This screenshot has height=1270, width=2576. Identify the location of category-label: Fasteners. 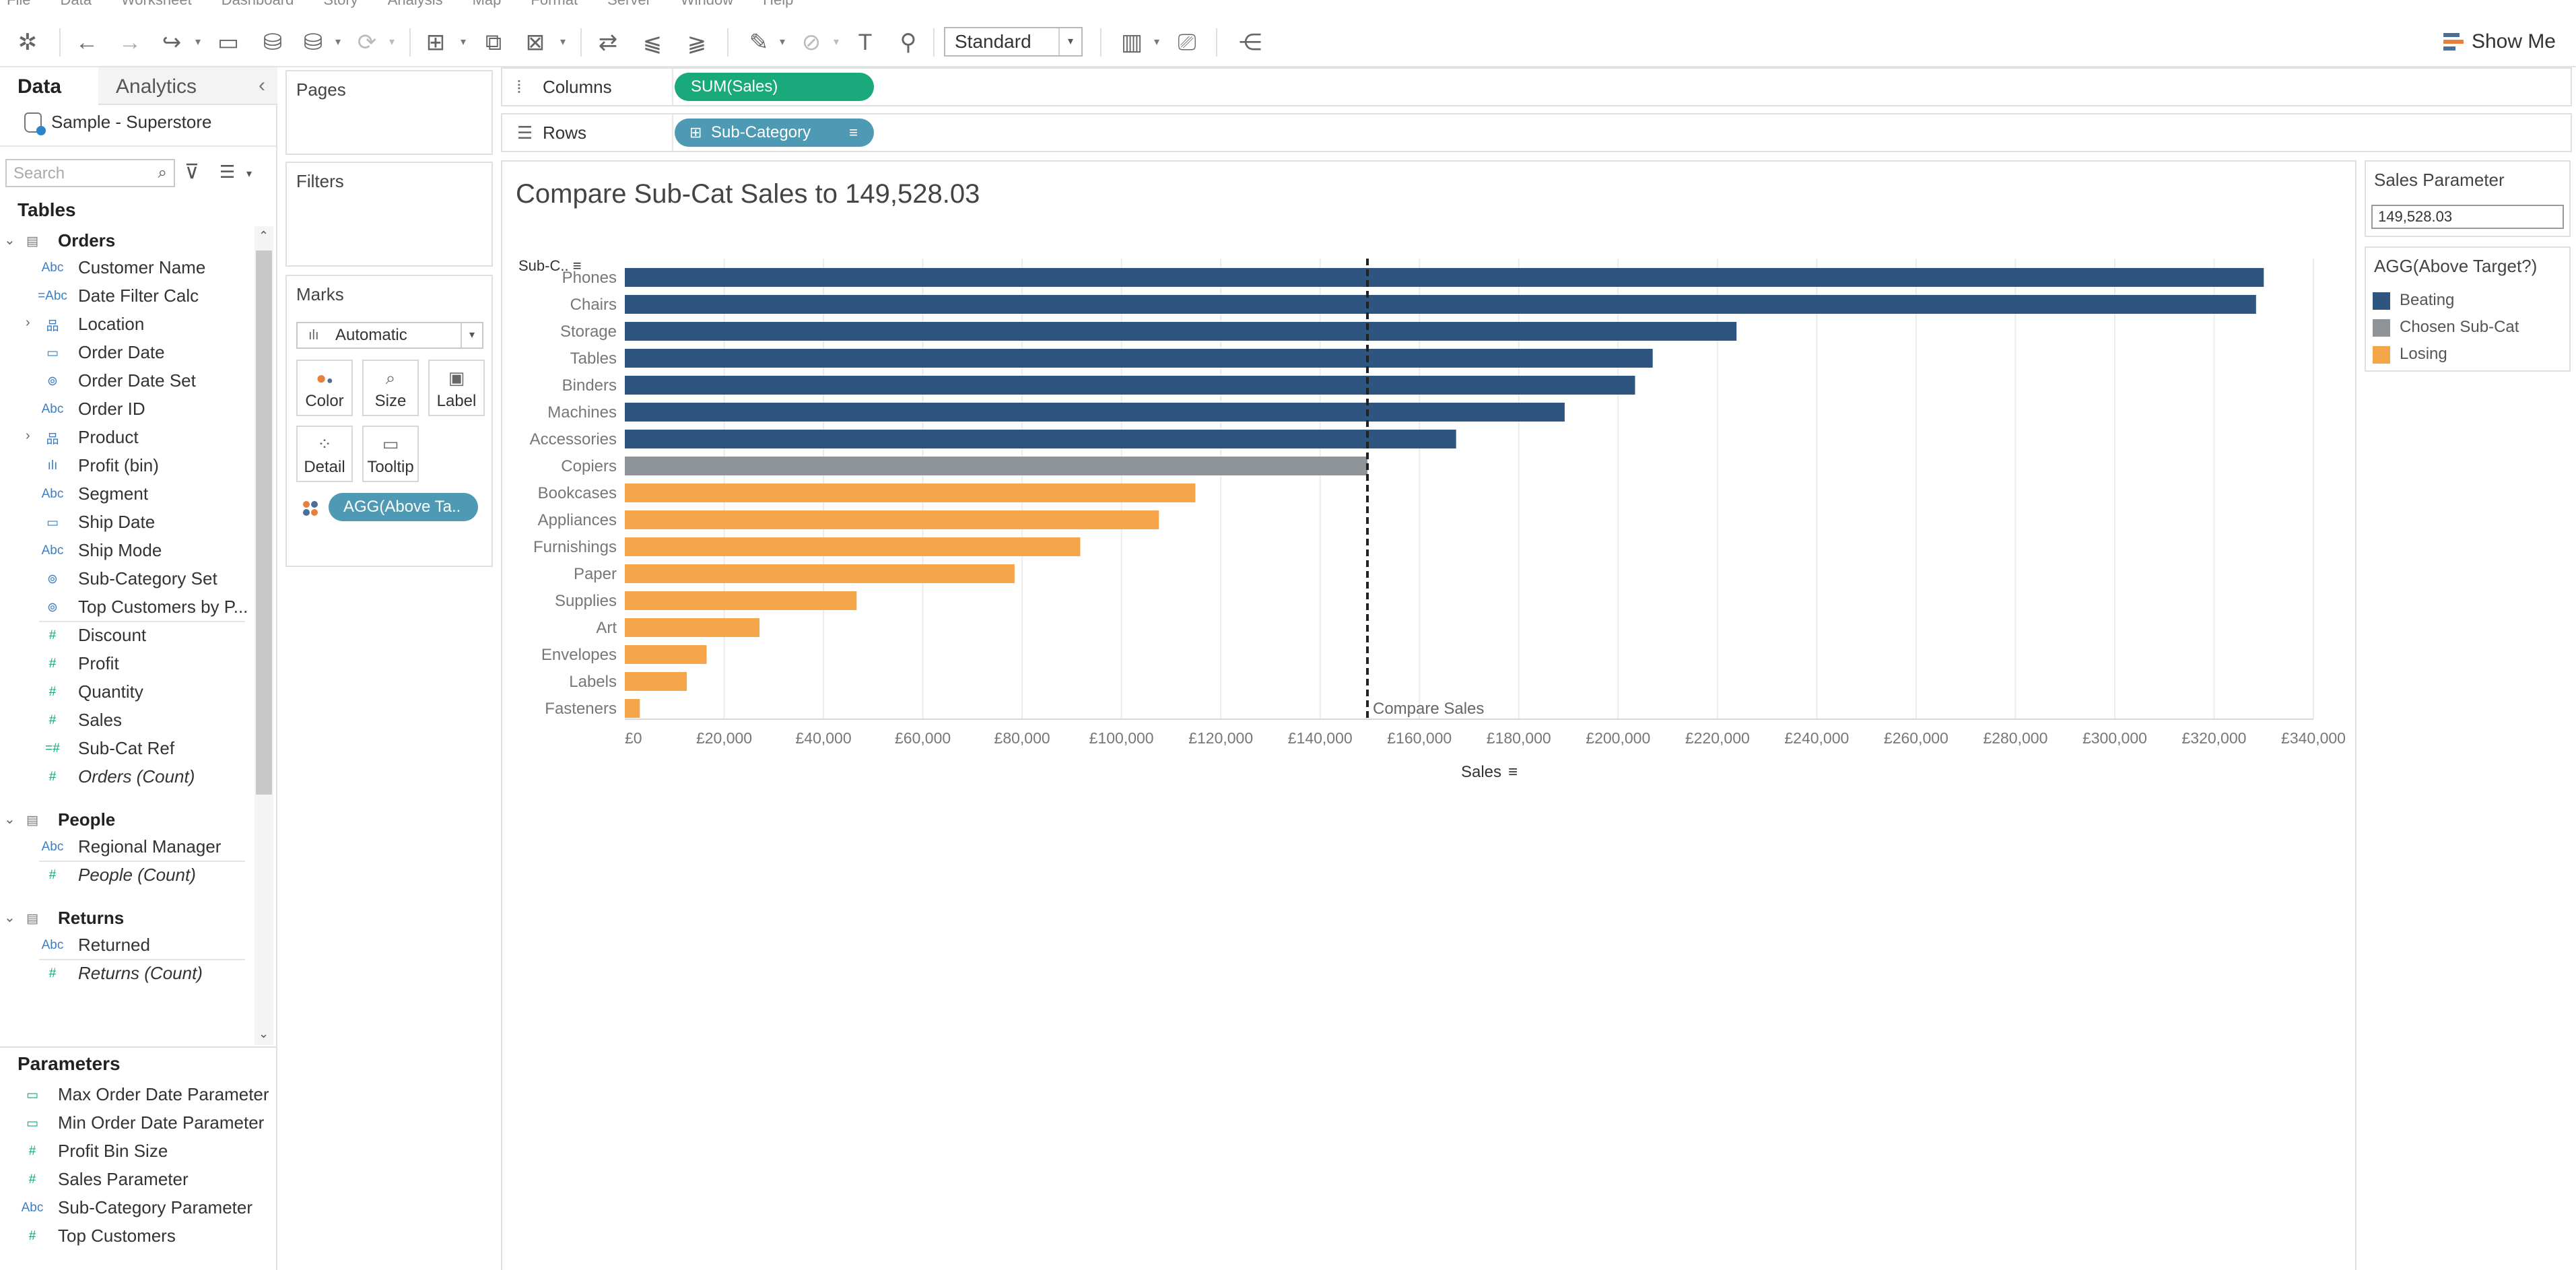
(581, 709).